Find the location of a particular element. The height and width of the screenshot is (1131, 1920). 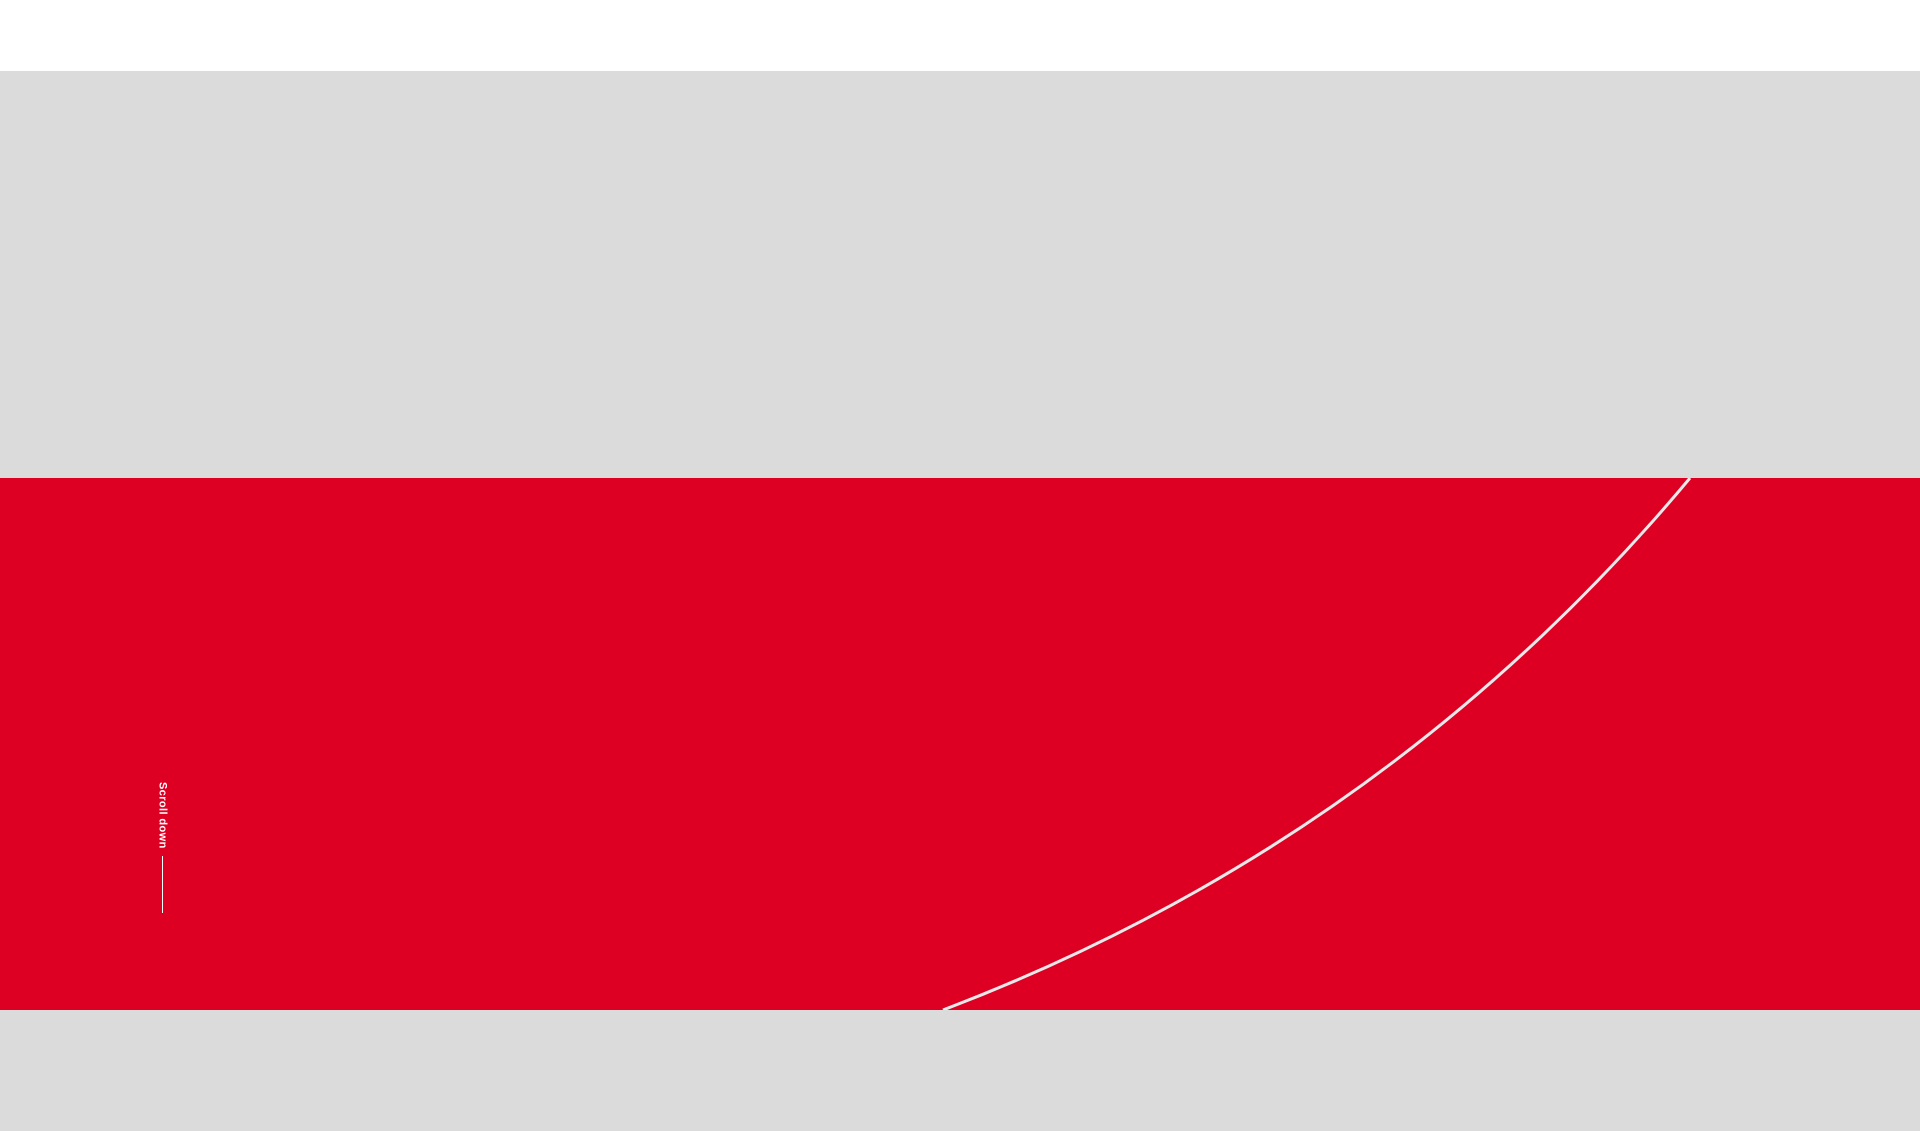

scroll-down-label: Scroll down is located at coordinates (162, 815).